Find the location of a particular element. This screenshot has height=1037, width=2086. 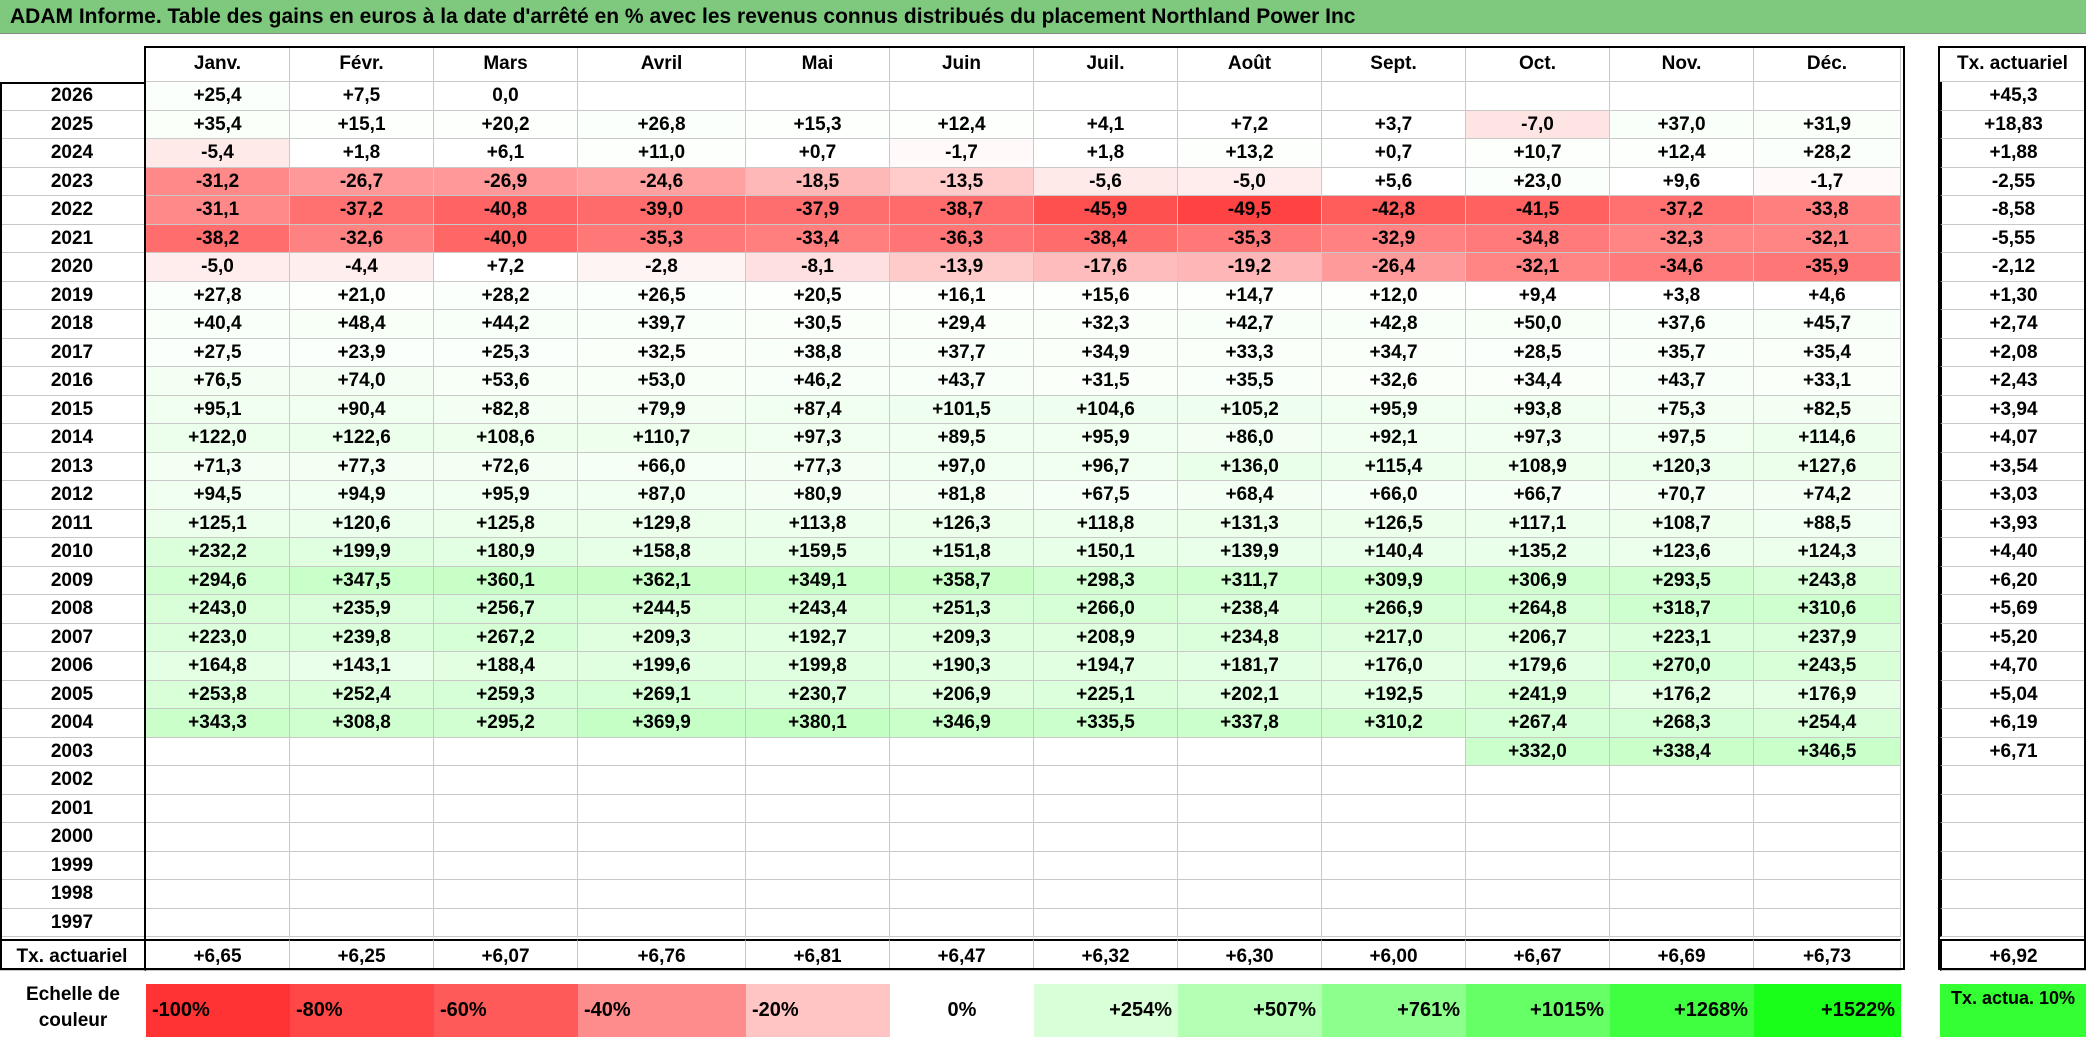

color-scale-label: Echelle de couleur is located at coordinates (73, 1007).